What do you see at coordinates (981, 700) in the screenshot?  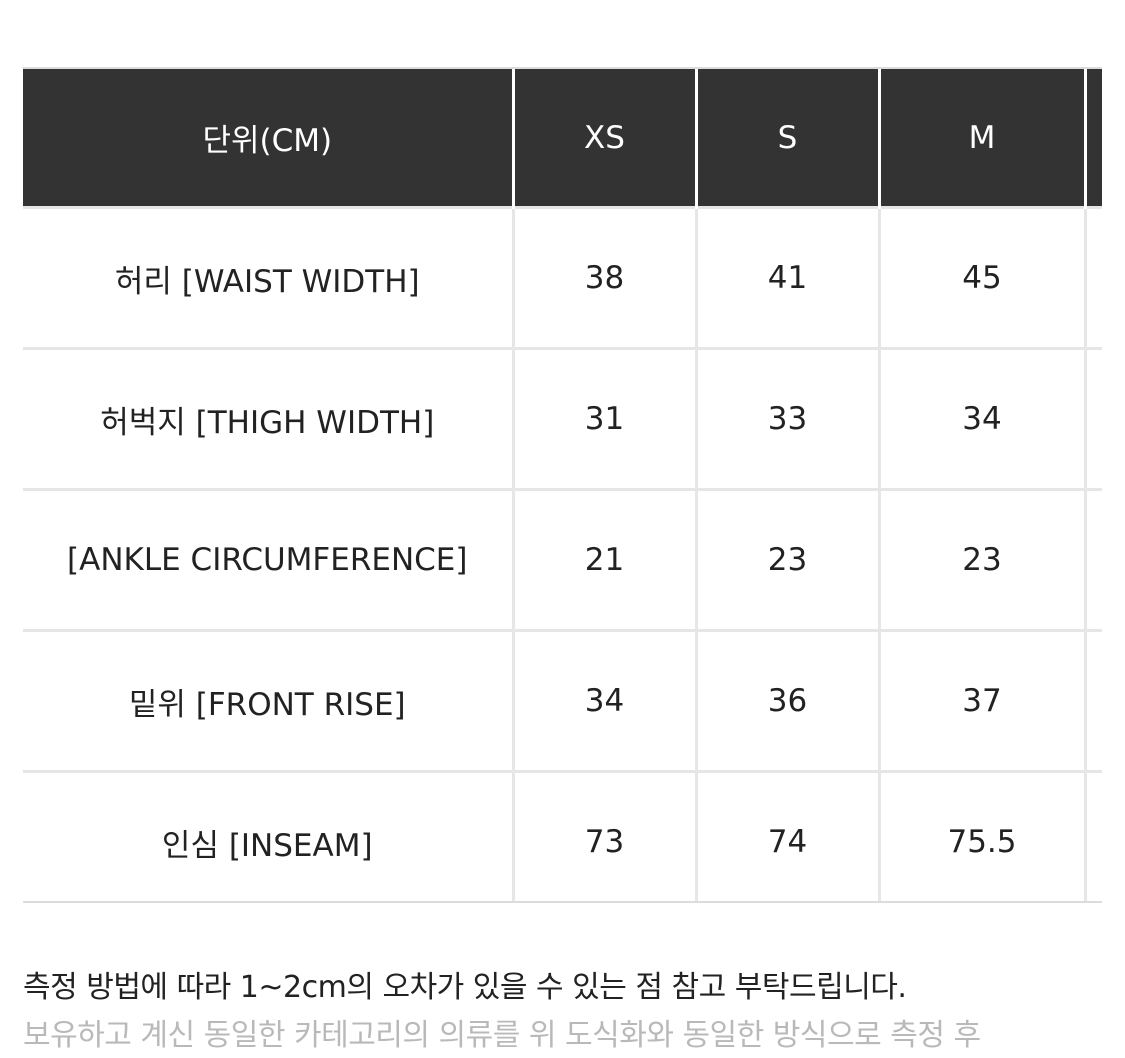 I see `cell-value: 37` at bounding box center [981, 700].